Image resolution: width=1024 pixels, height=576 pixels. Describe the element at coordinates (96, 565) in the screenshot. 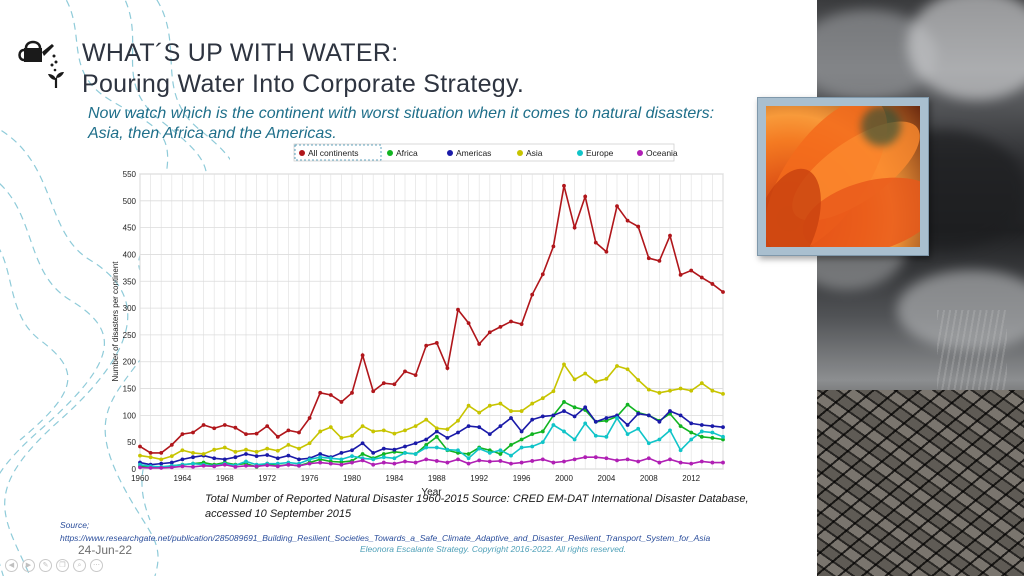

I see `menu-icon: ⋯` at that location.